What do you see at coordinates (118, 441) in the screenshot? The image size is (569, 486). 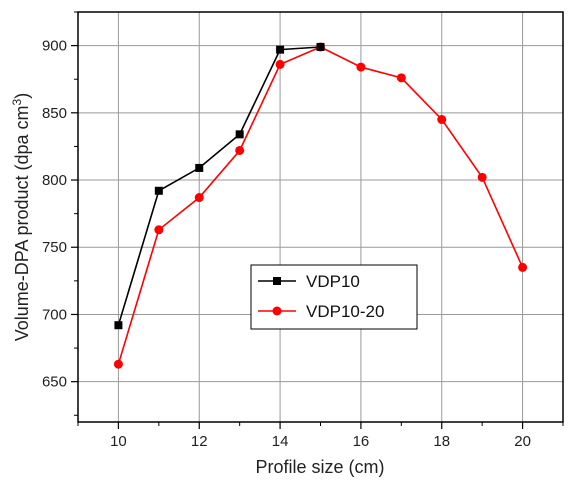 I see `x-tick-label: 10` at bounding box center [118, 441].